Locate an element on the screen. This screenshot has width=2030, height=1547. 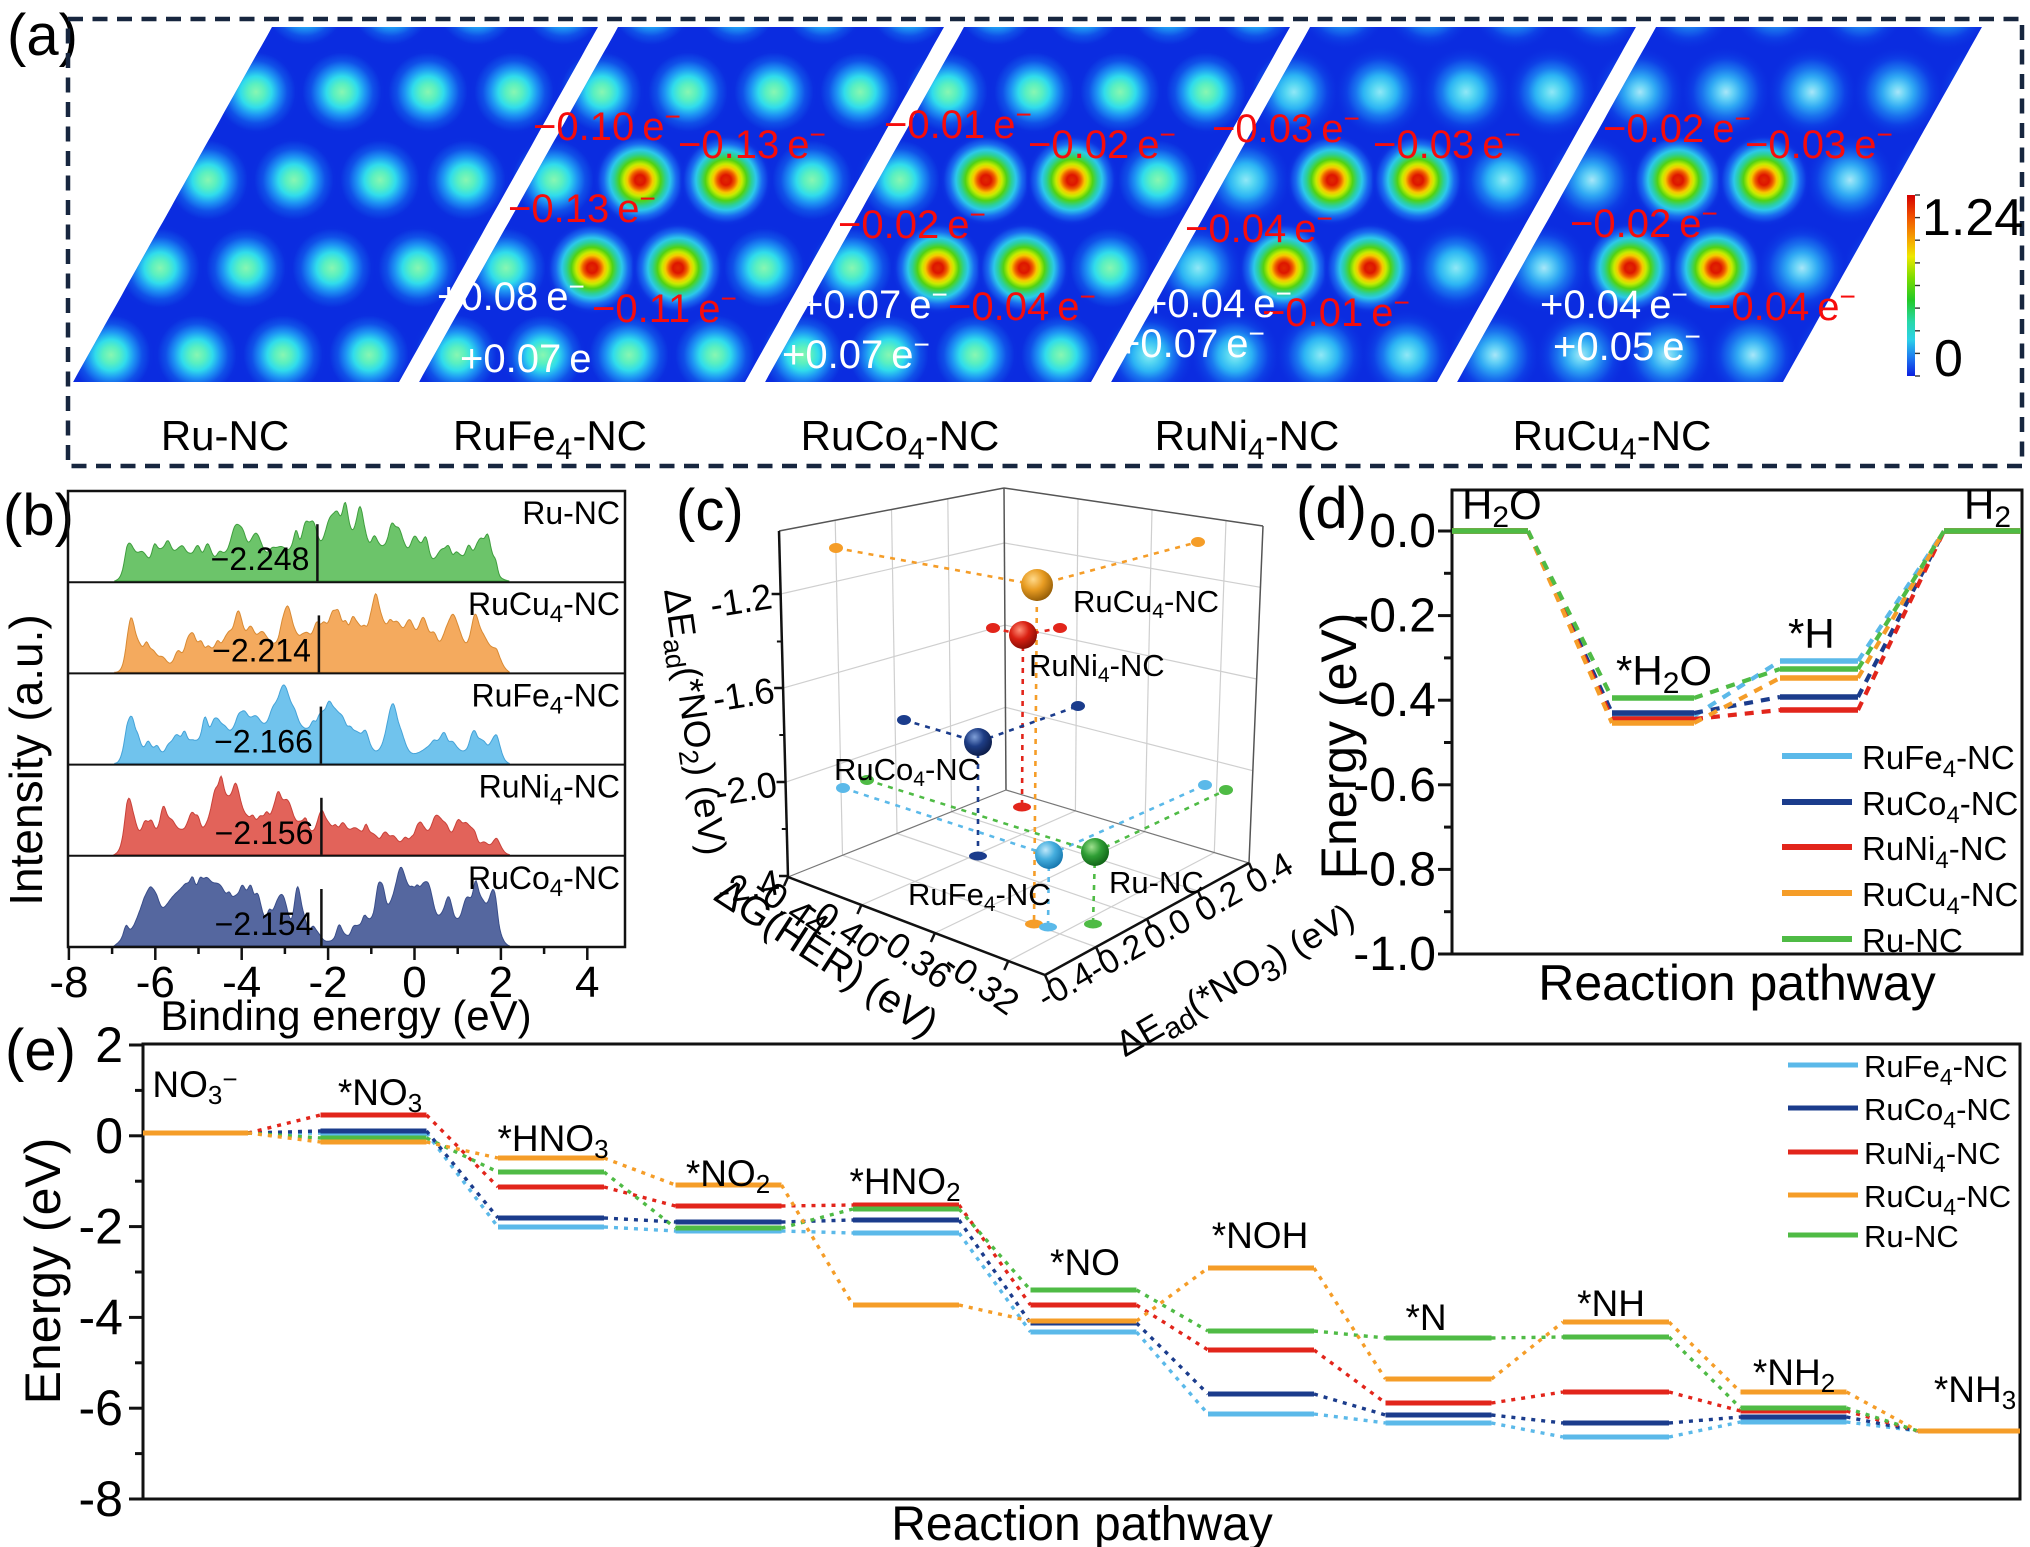
svg-text: +0.05 e− is located at coordinates (1627, 345).